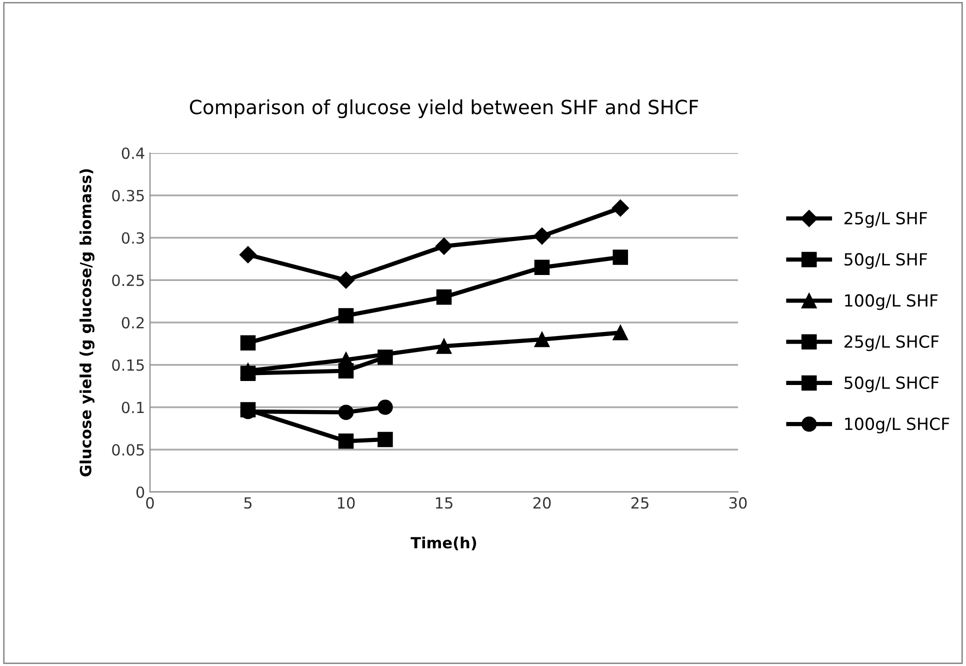 This screenshot has width=966, height=666. I want to click on x-tick-label: 15, so click(444, 503).